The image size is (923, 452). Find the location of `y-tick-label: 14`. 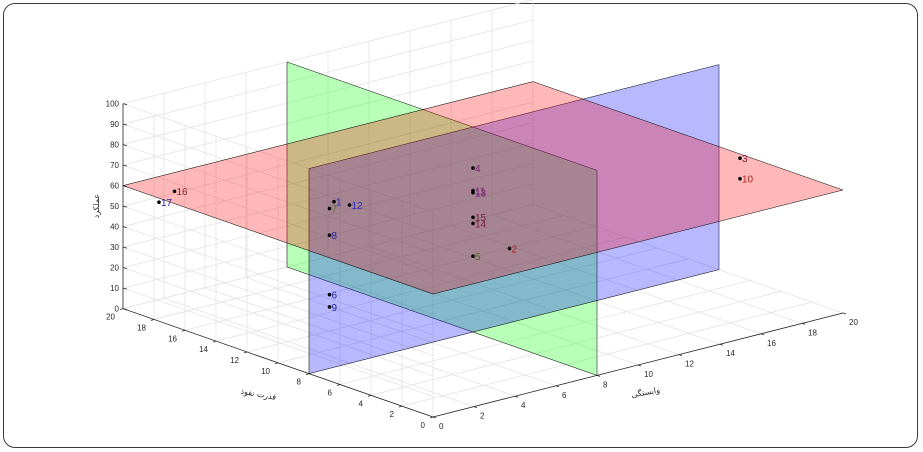

y-tick-label: 14 is located at coordinates (203, 349).